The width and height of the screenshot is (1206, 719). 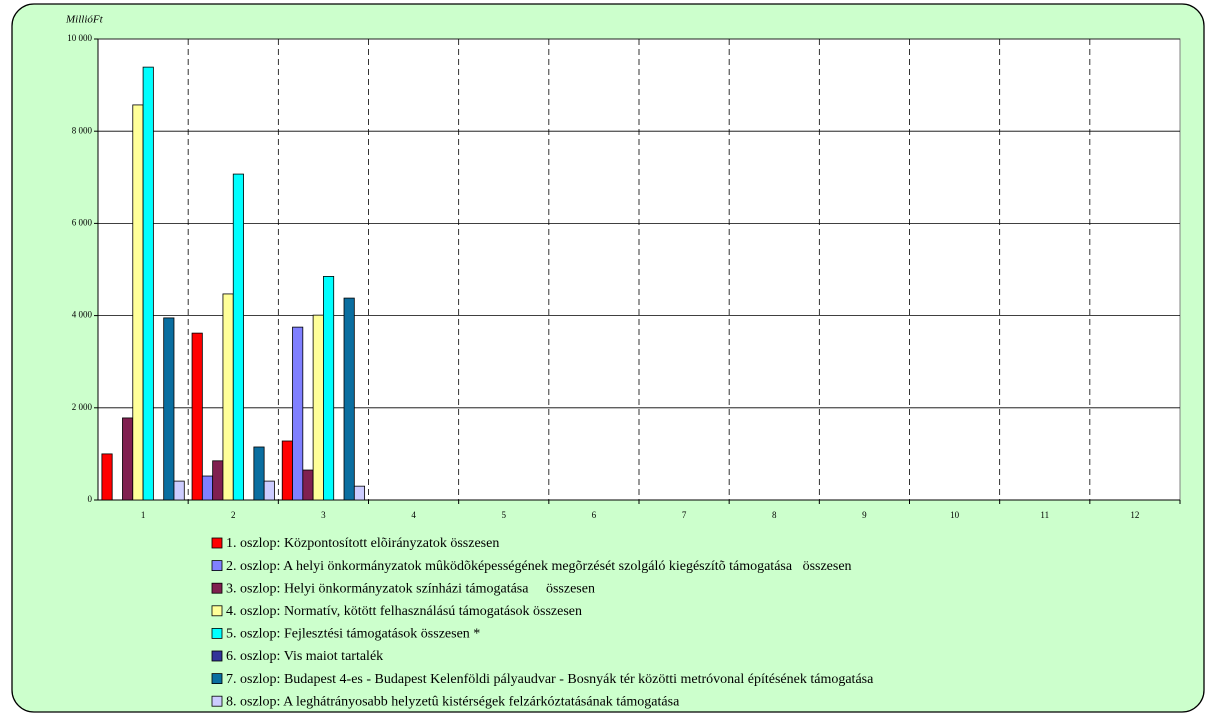 I want to click on x-tick-label: 9, so click(x=864, y=515).